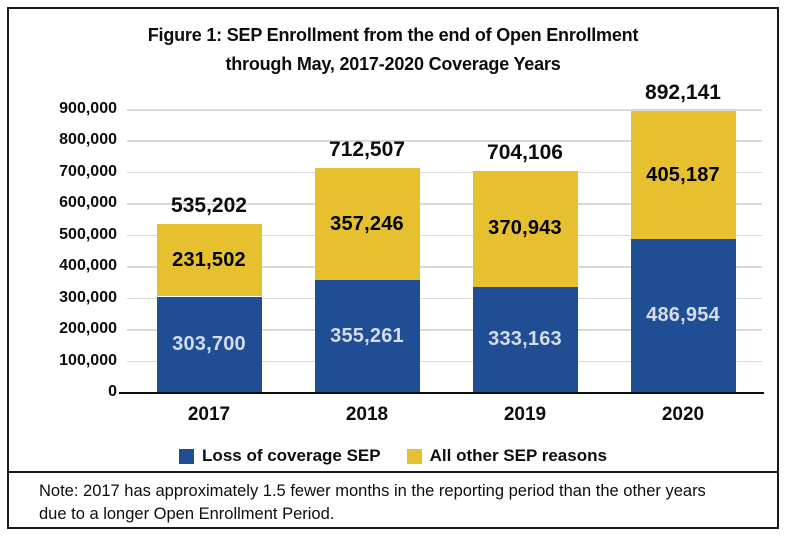  Describe the element at coordinates (88, 108) in the screenshot. I see `y-axis-tick-label: 900,000` at that location.